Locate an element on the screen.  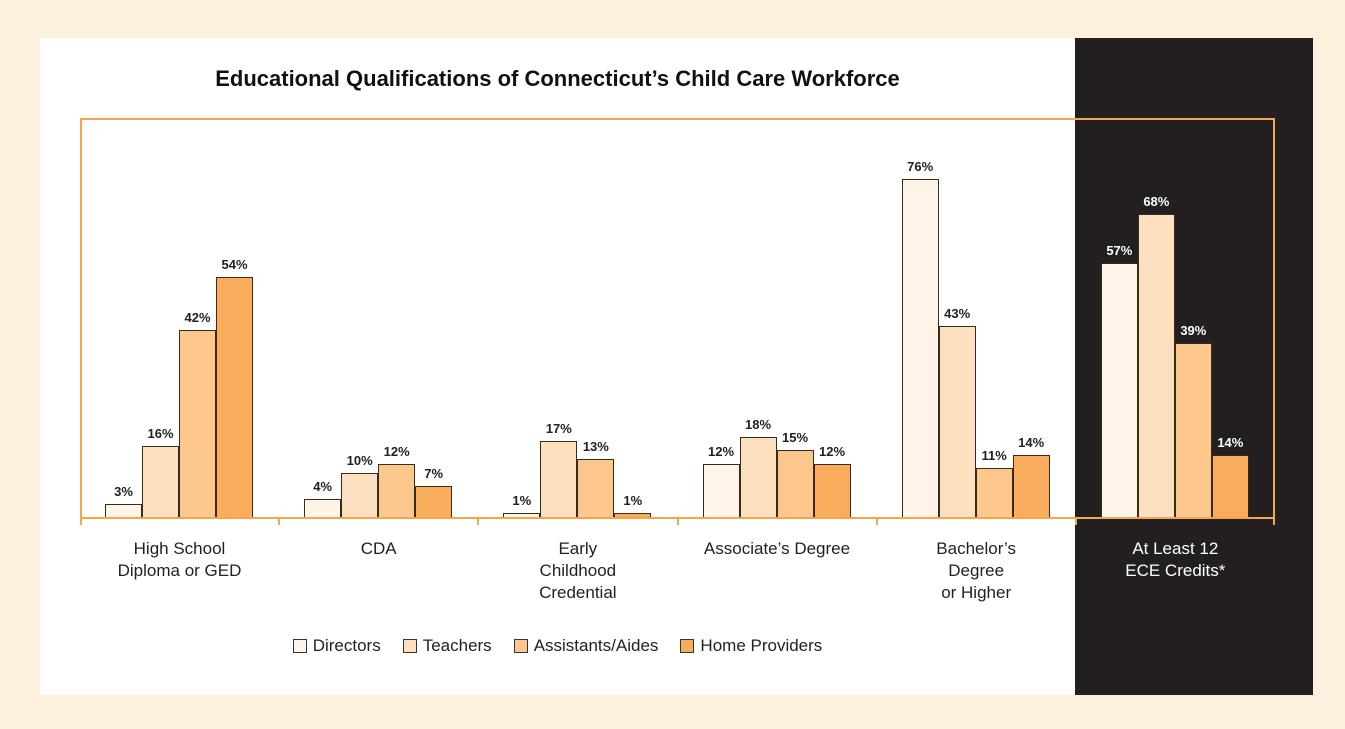
value-label: 17% is located at coordinates (558, 429).